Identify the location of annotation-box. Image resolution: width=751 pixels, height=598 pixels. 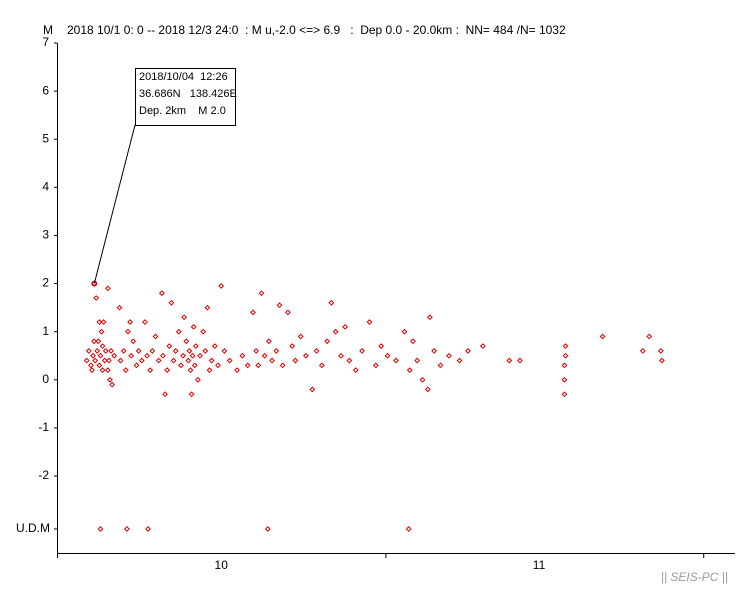
(185, 97).